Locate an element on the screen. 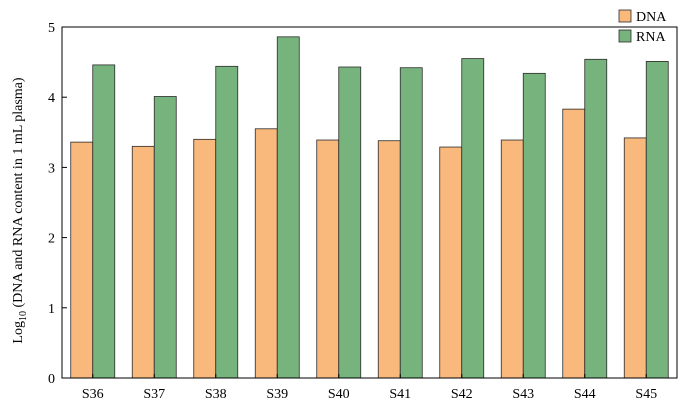  bar-rna-s38 is located at coordinates (227, 222).